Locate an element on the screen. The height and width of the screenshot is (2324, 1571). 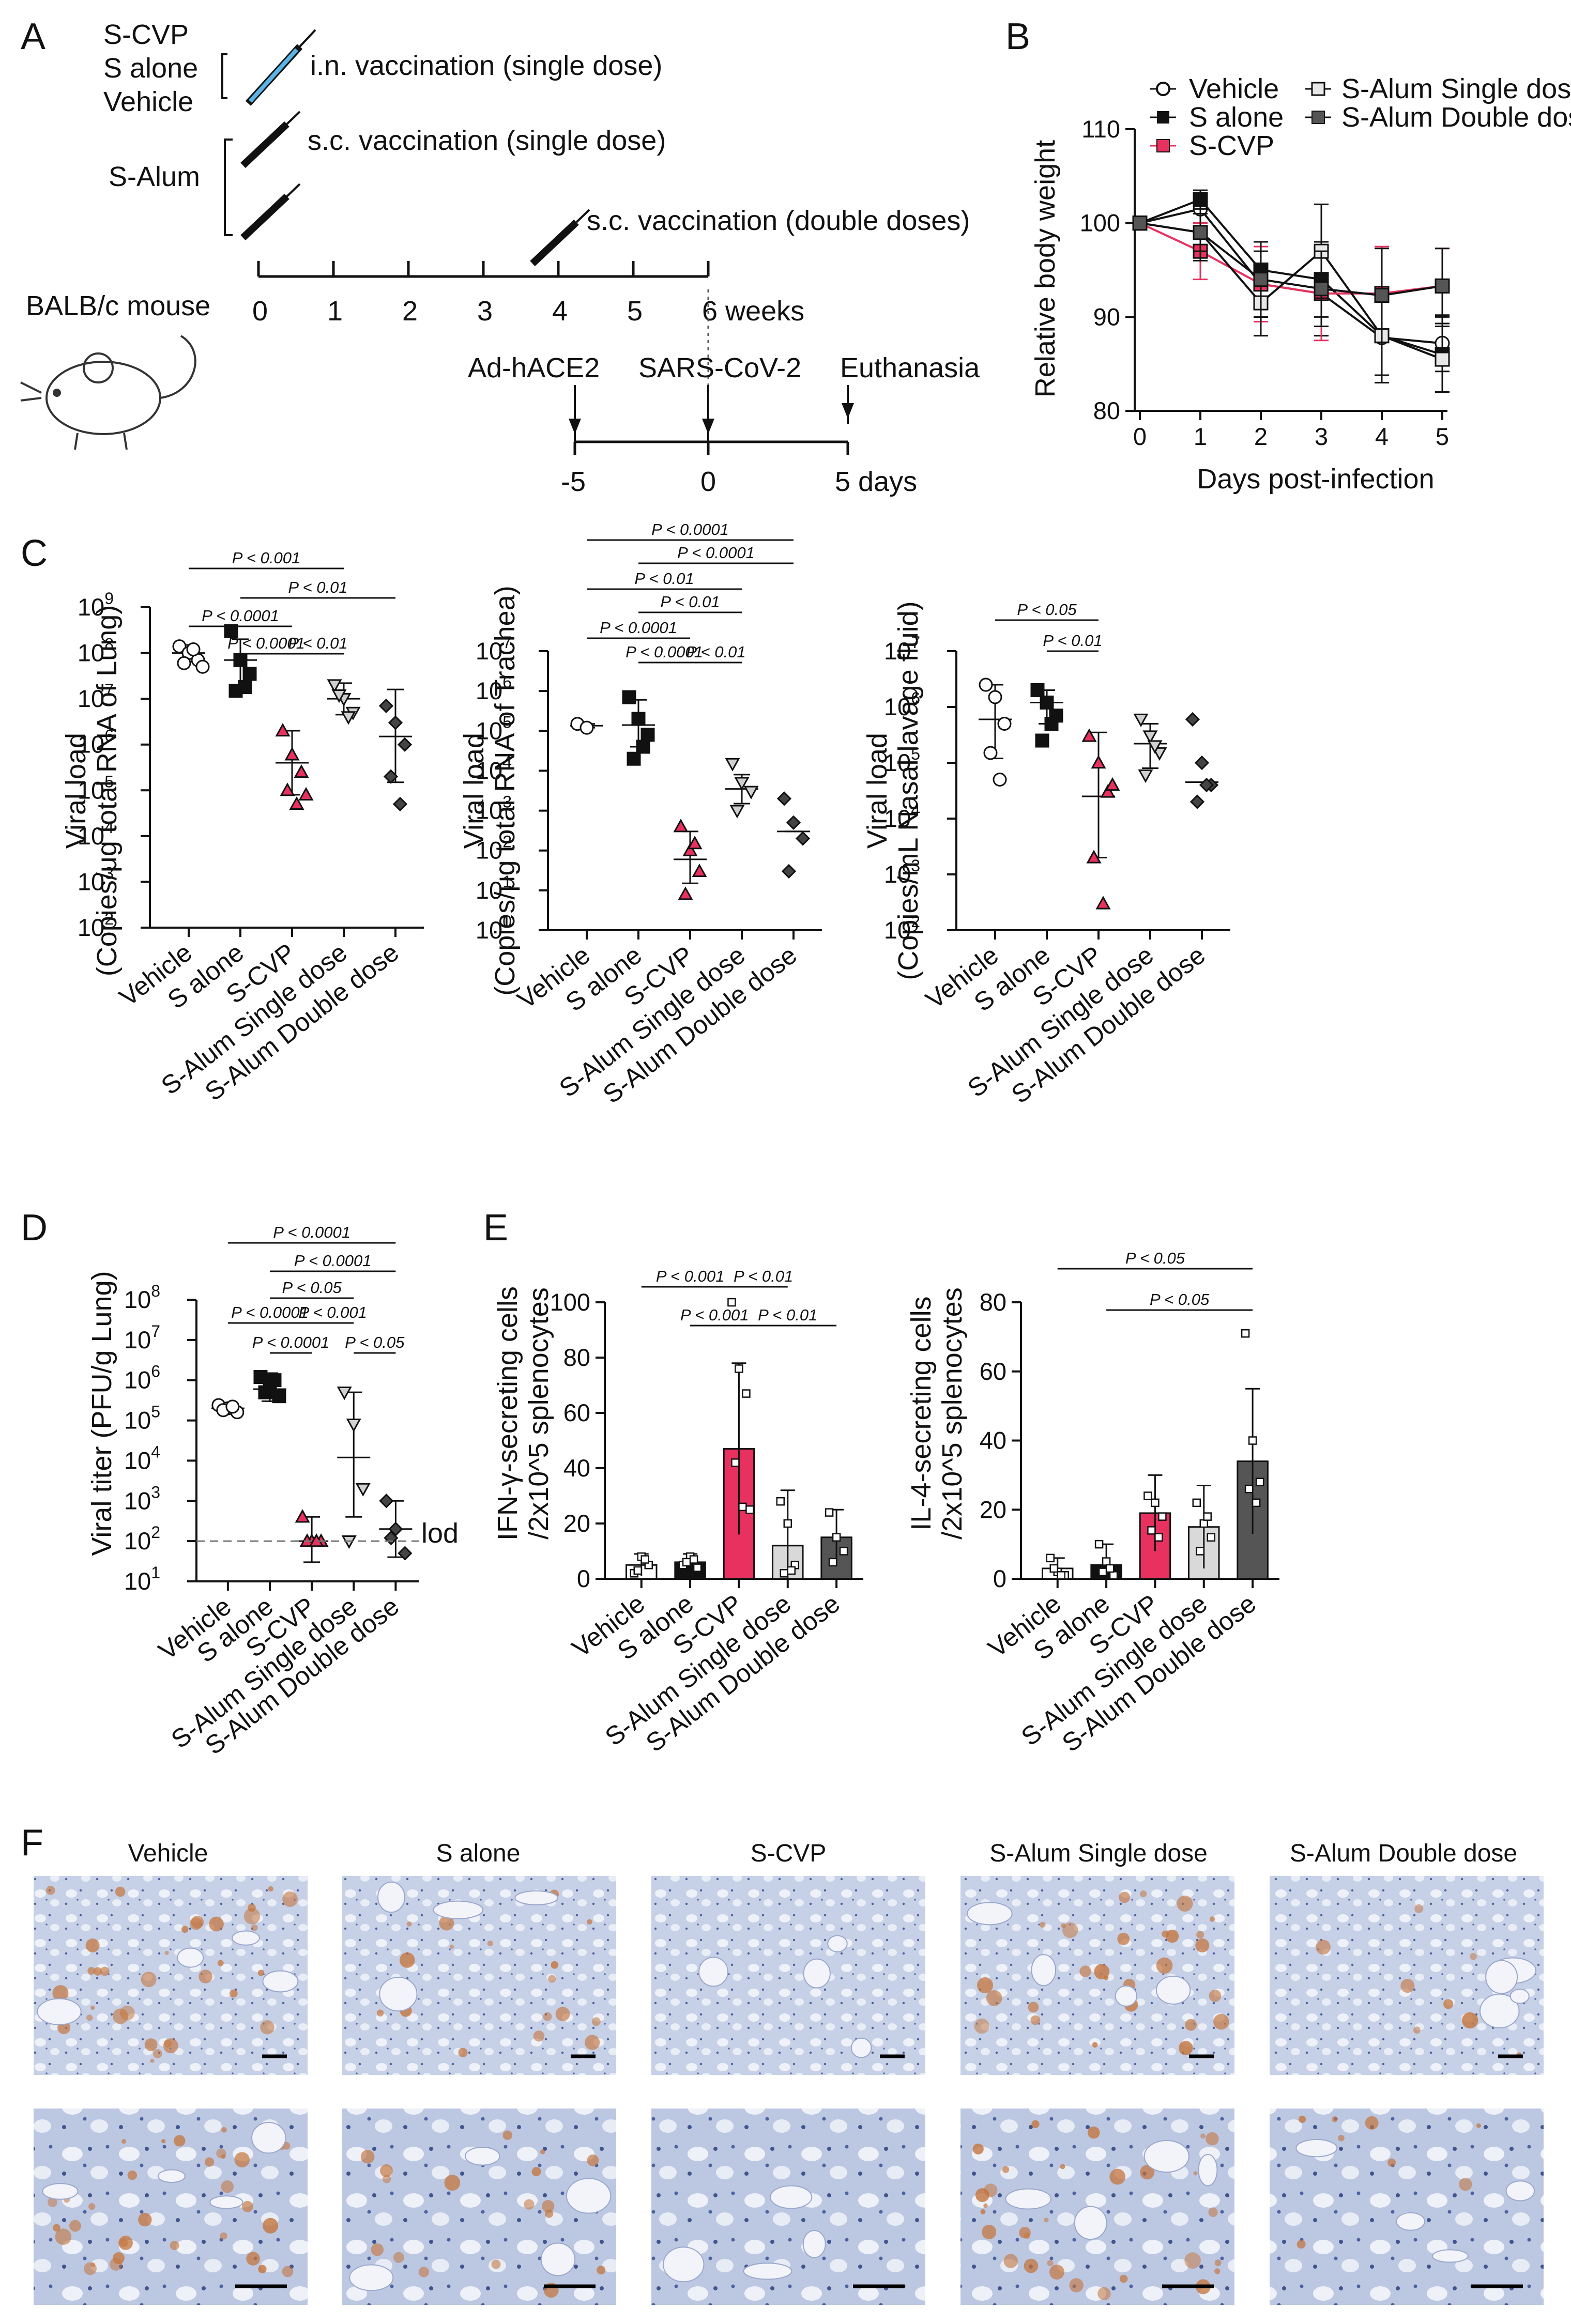
bracket-alum is located at coordinates (228, 187).